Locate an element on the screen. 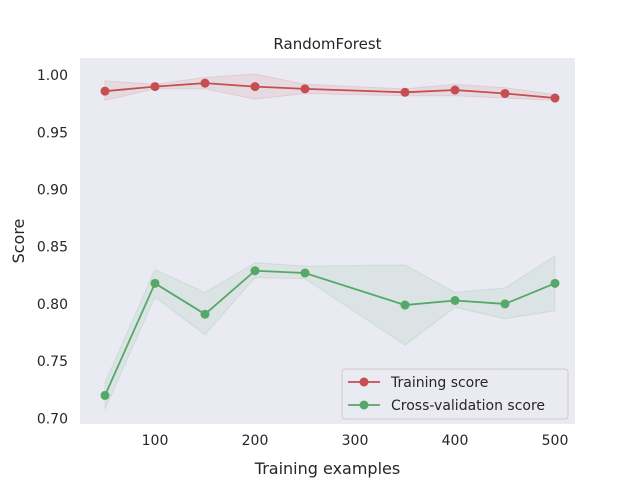  y-tick-label: 0.75 is located at coordinates (52, 362).